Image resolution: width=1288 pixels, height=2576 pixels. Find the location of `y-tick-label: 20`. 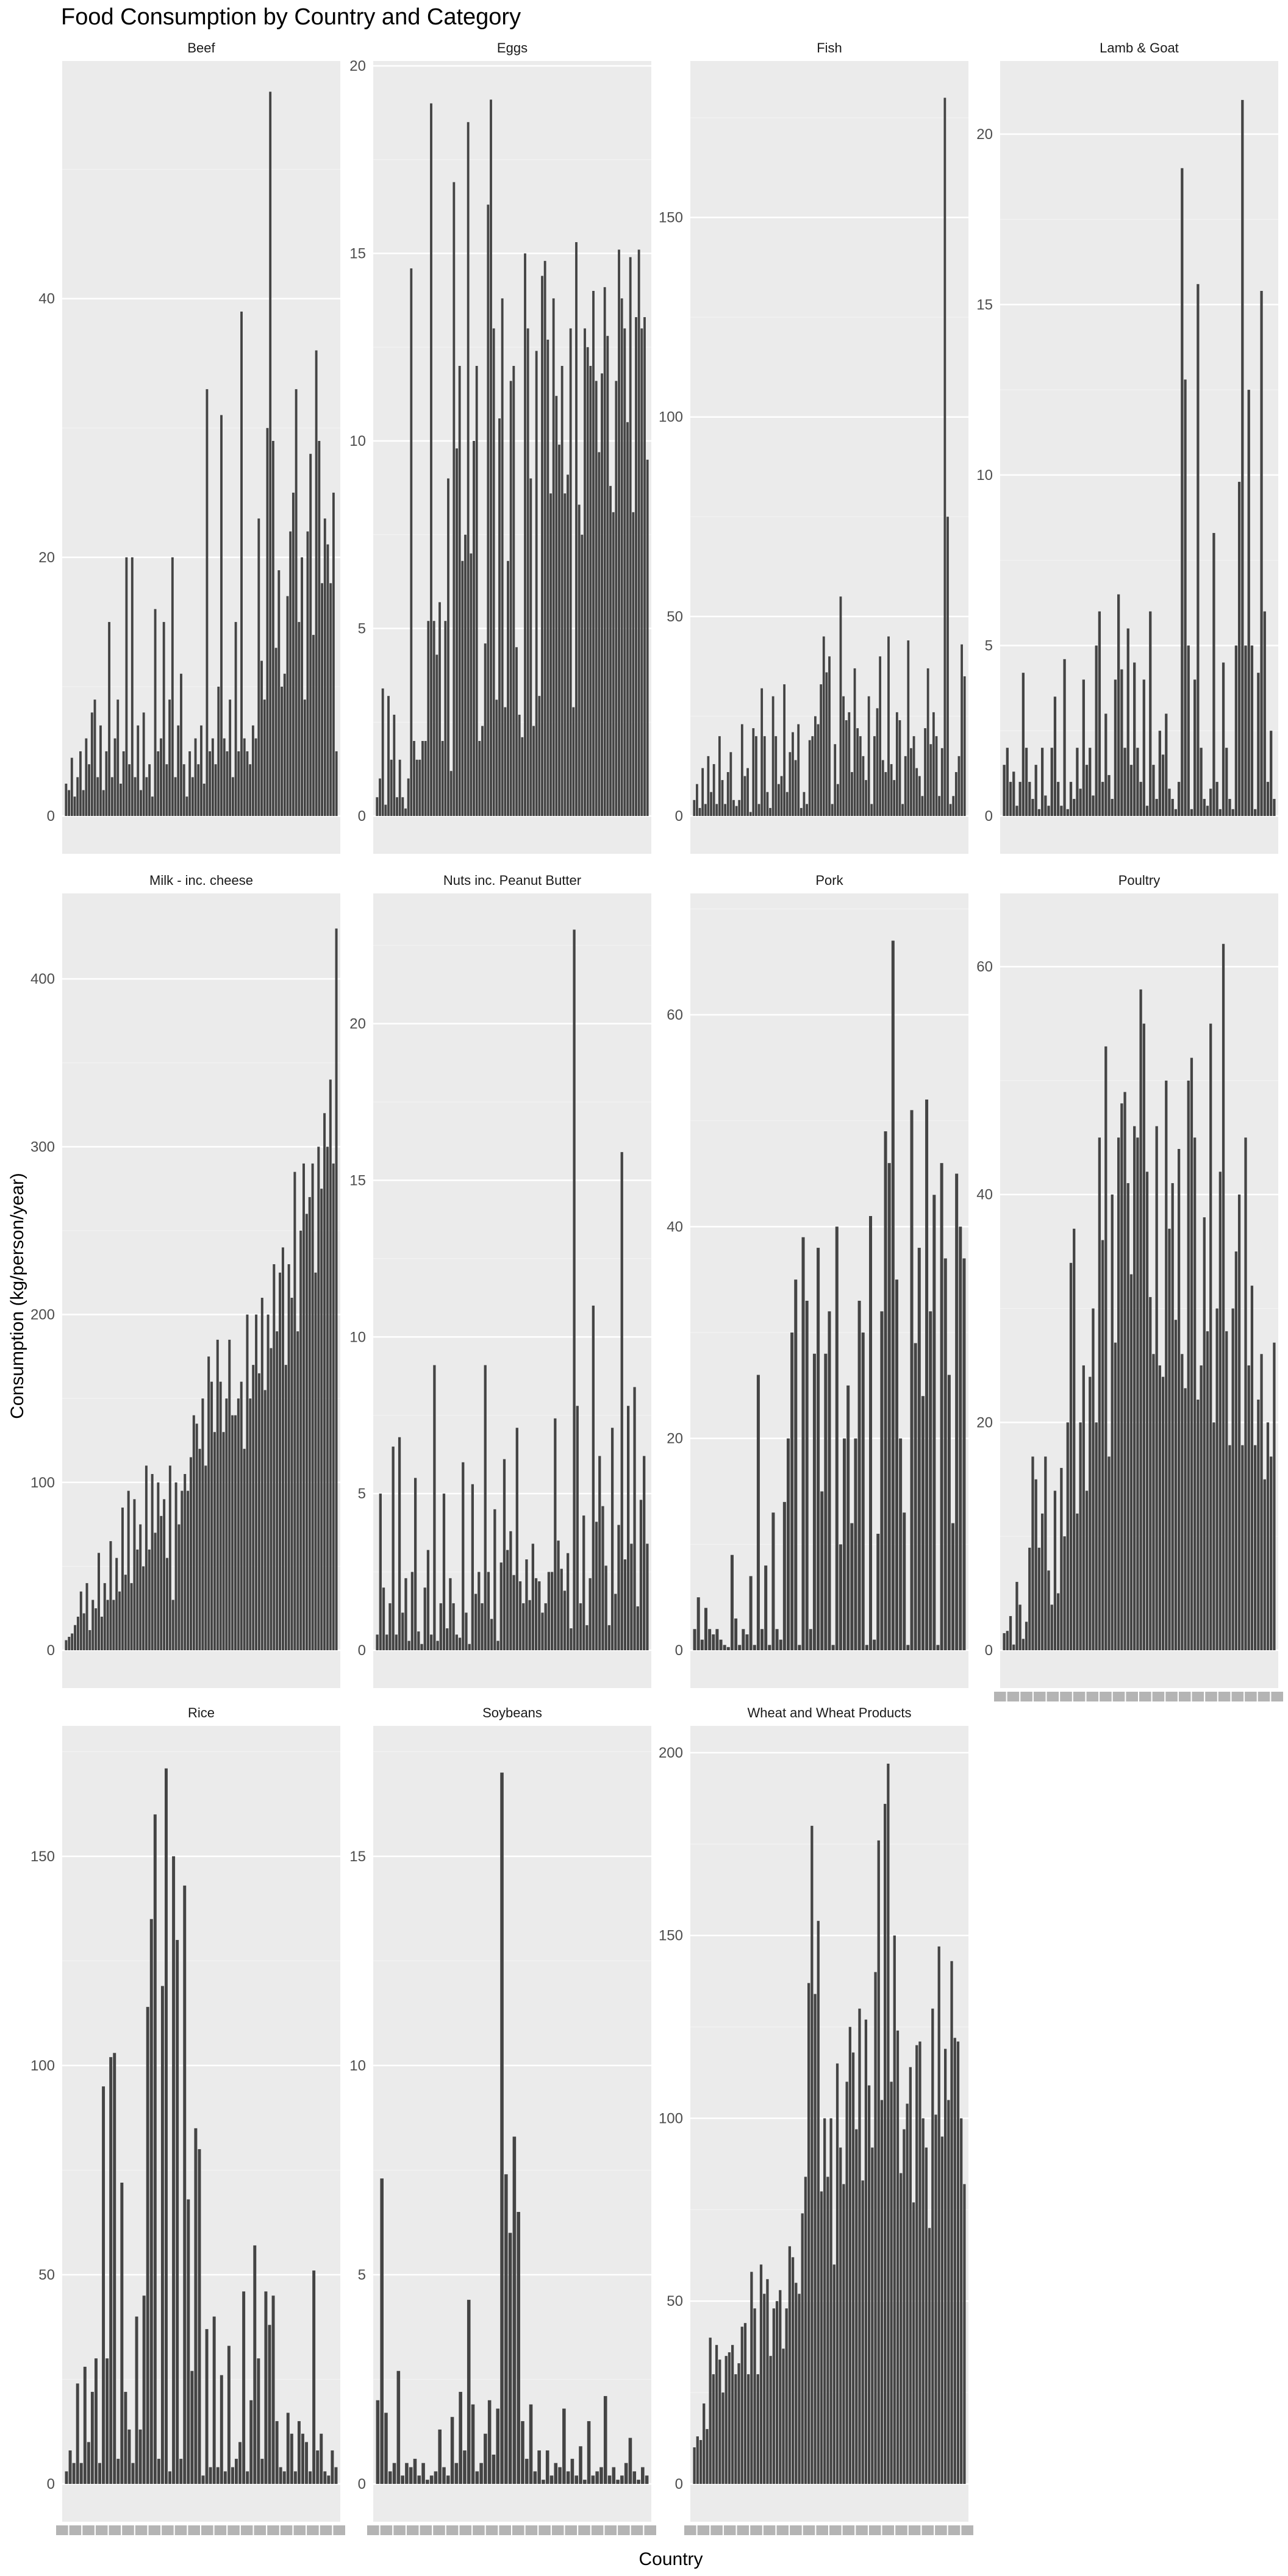

y-tick-label: 20 is located at coordinates (357, 1024).